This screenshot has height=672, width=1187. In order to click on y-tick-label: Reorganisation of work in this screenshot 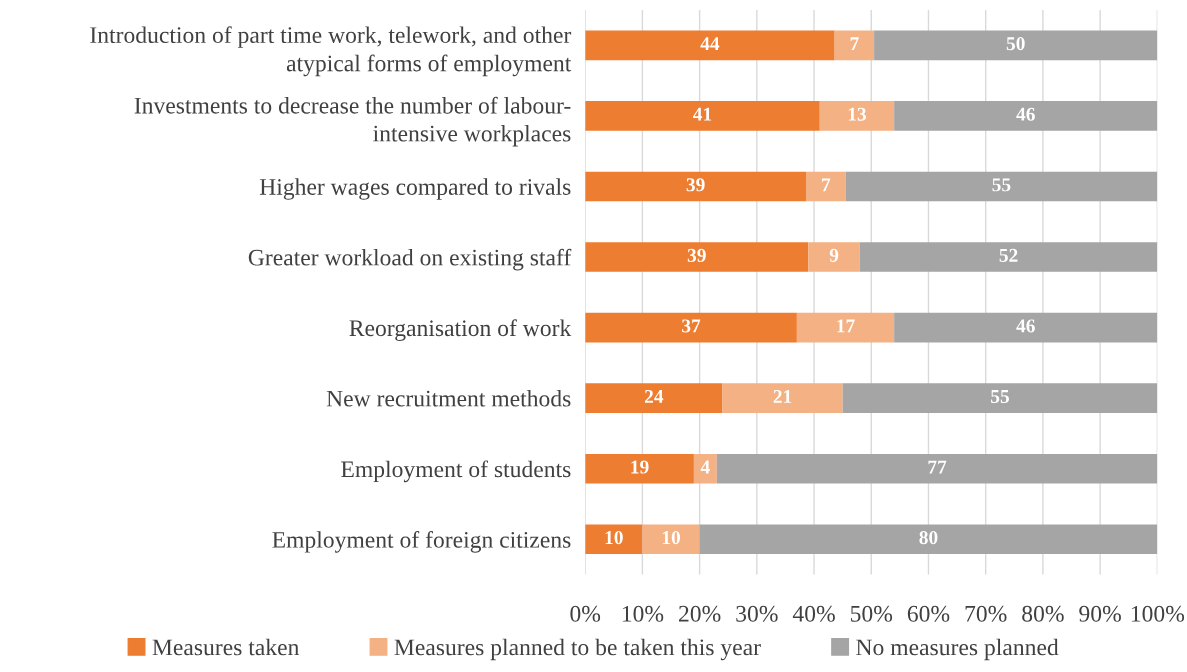, I will do `click(460, 330)`.